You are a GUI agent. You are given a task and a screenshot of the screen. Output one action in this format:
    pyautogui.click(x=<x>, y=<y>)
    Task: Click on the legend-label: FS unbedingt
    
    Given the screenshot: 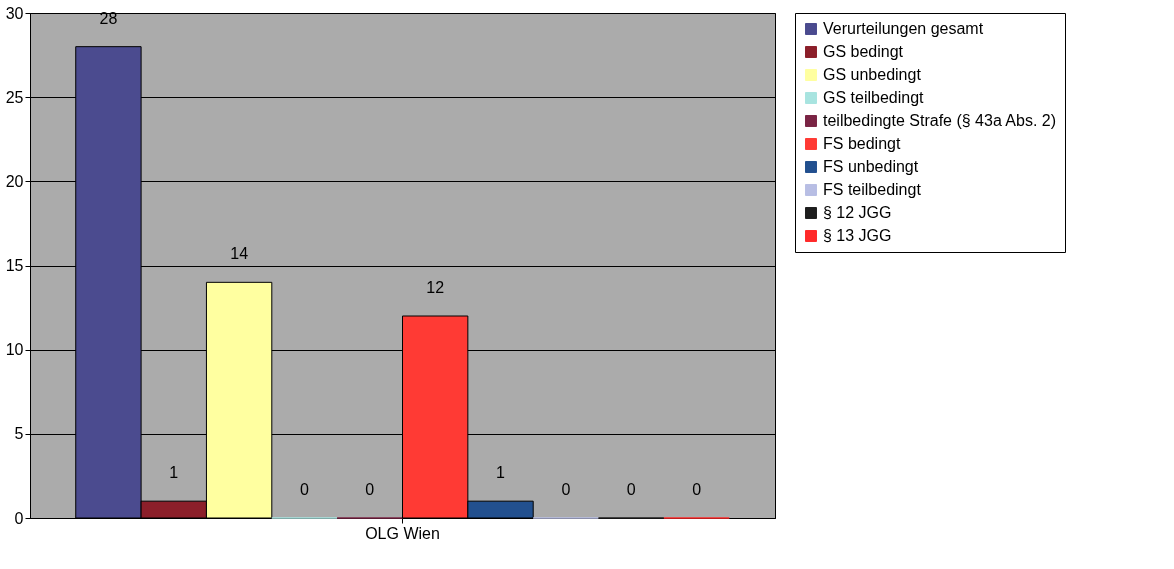 What is the action you would take?
    pyautogui.click(x=871, y=166)
    